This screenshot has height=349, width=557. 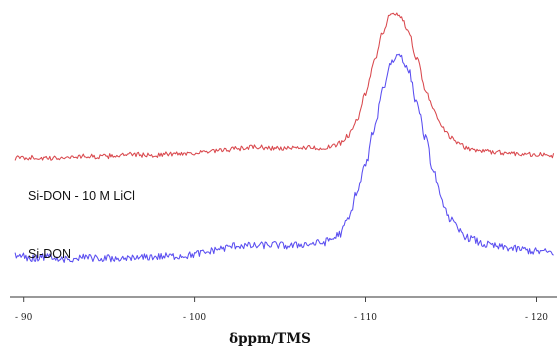 I want to click on x-tick-label-120: - 120, so click(x=536, y=318).